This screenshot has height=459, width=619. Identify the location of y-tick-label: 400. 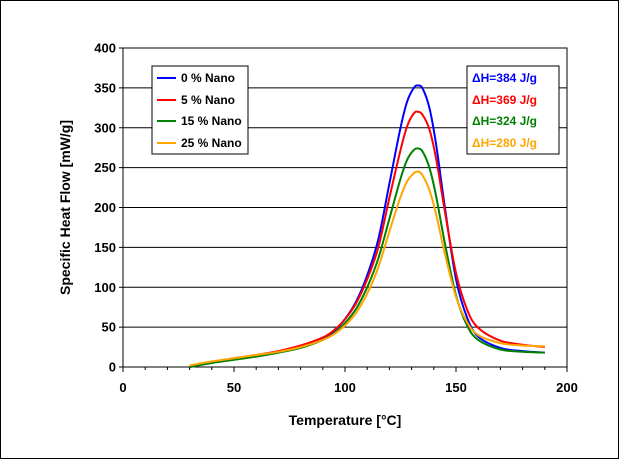
(105, 48).